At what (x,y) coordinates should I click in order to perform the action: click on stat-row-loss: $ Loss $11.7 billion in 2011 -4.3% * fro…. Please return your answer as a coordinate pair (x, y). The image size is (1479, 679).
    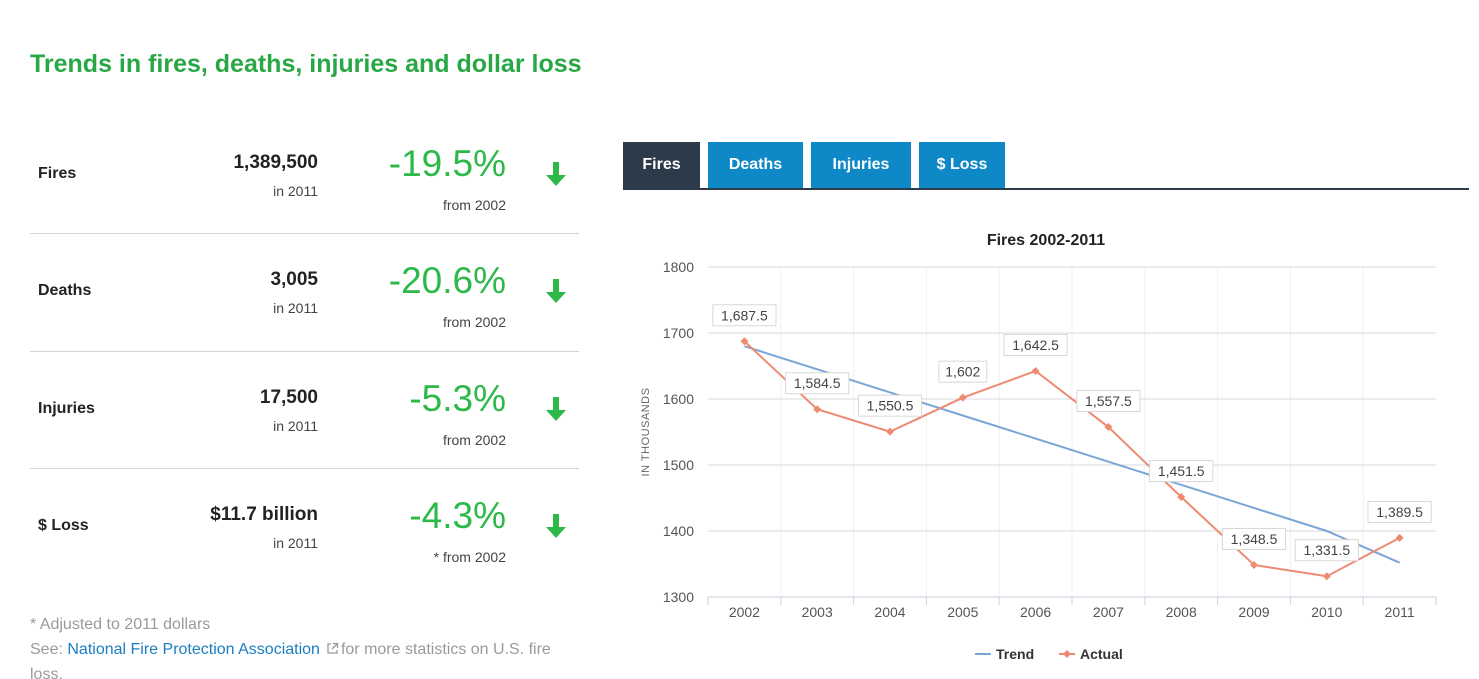
    Looking at the image, I should click on (304, 527).